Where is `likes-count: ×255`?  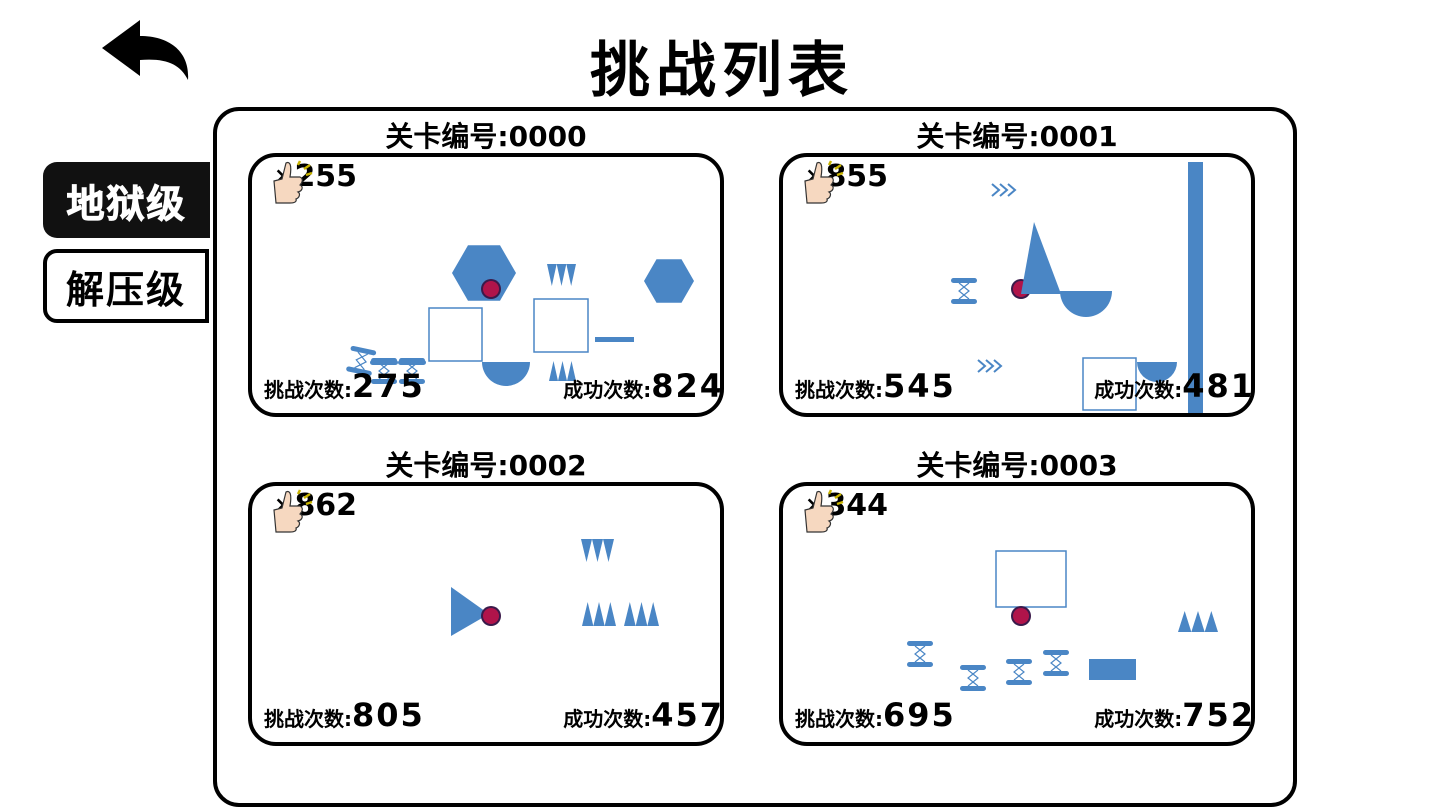 likes-count: ×255 is located at coordinates (314, 181).